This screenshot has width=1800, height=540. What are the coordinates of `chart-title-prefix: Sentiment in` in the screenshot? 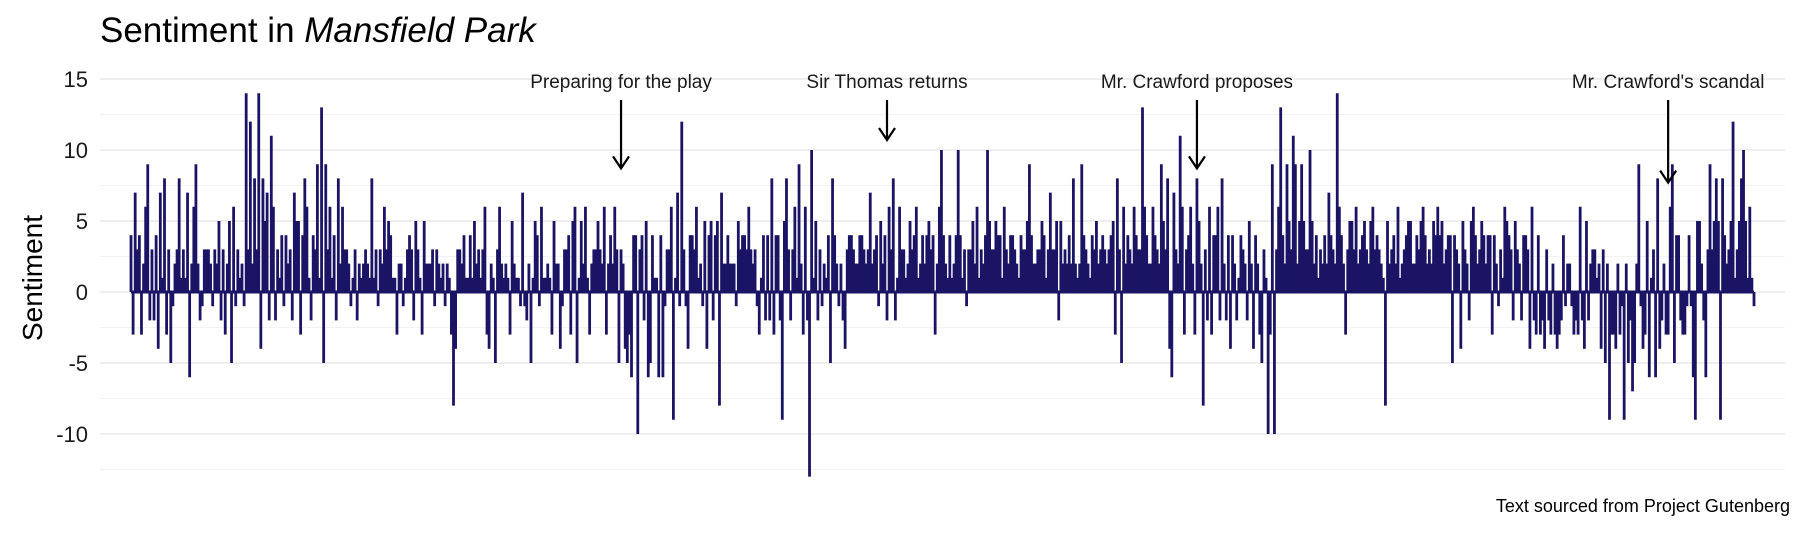 It's located at (202, 30).